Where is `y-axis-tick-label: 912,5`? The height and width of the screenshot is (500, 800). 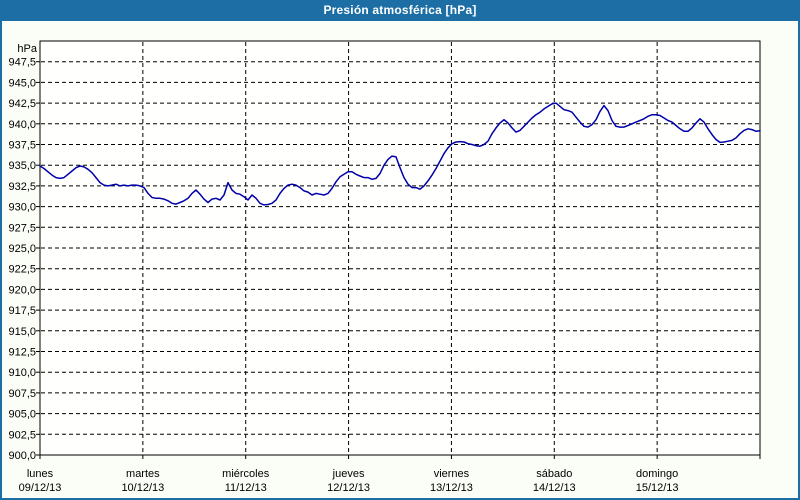 y-axis-tick-label: 912,5 is located at coordinates (22, 353).